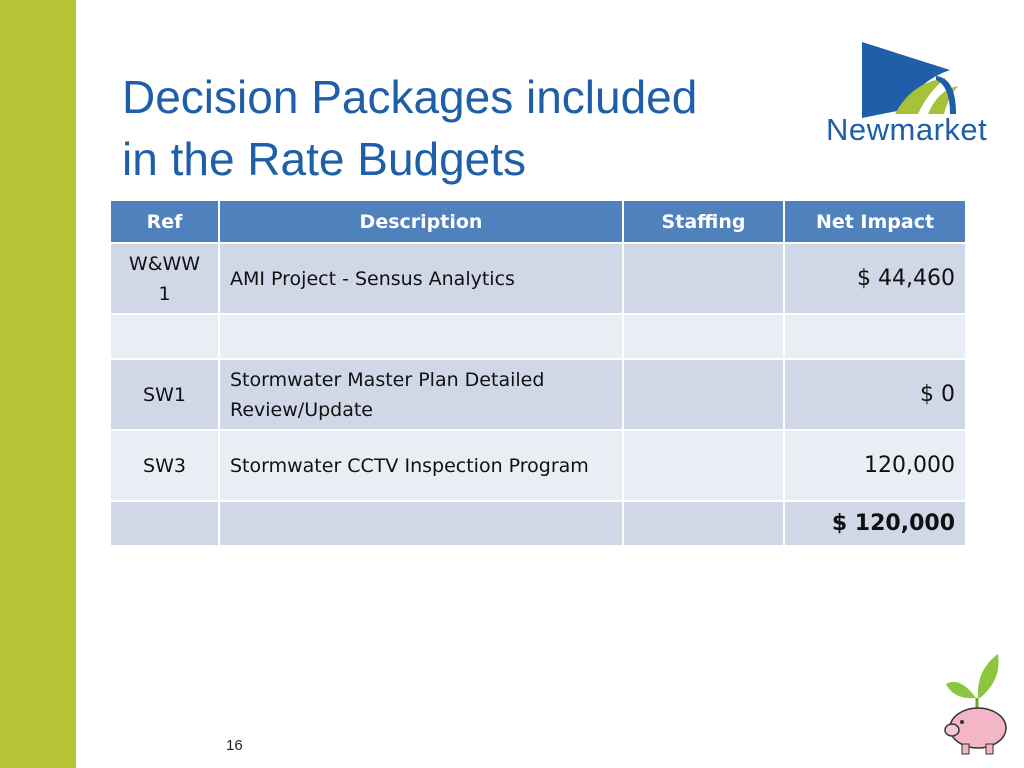 Image resolution: width=1024 pixels, height=768 pixels. What do you see at coordinates (975, 704) in the screenshot?
I see `piggy-icon` at bounding box center [975, 704].